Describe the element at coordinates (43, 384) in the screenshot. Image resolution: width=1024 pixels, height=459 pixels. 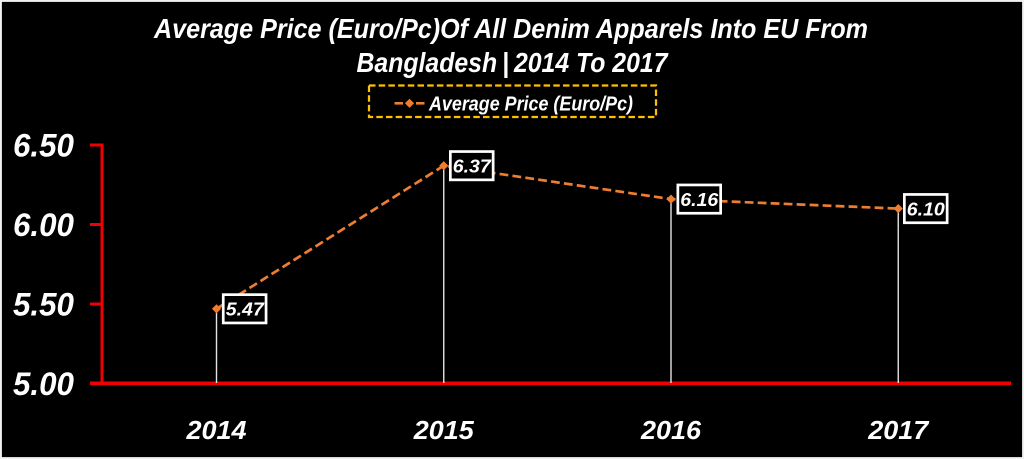
I see `svg-text: 5.00` at that location.